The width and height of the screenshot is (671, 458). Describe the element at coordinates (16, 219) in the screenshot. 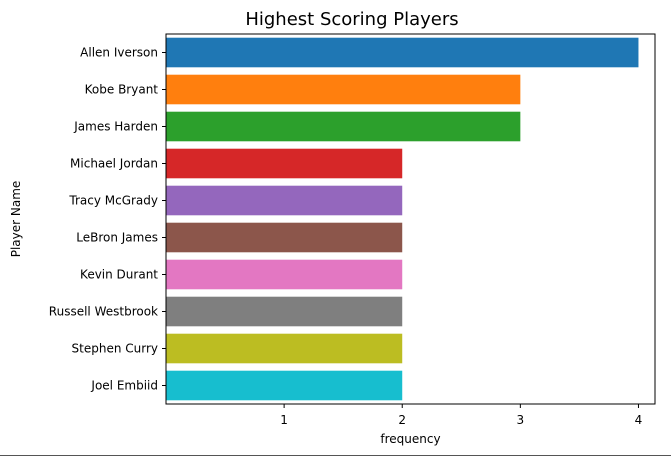

I see `y-axis-label: Player Name` at that location.